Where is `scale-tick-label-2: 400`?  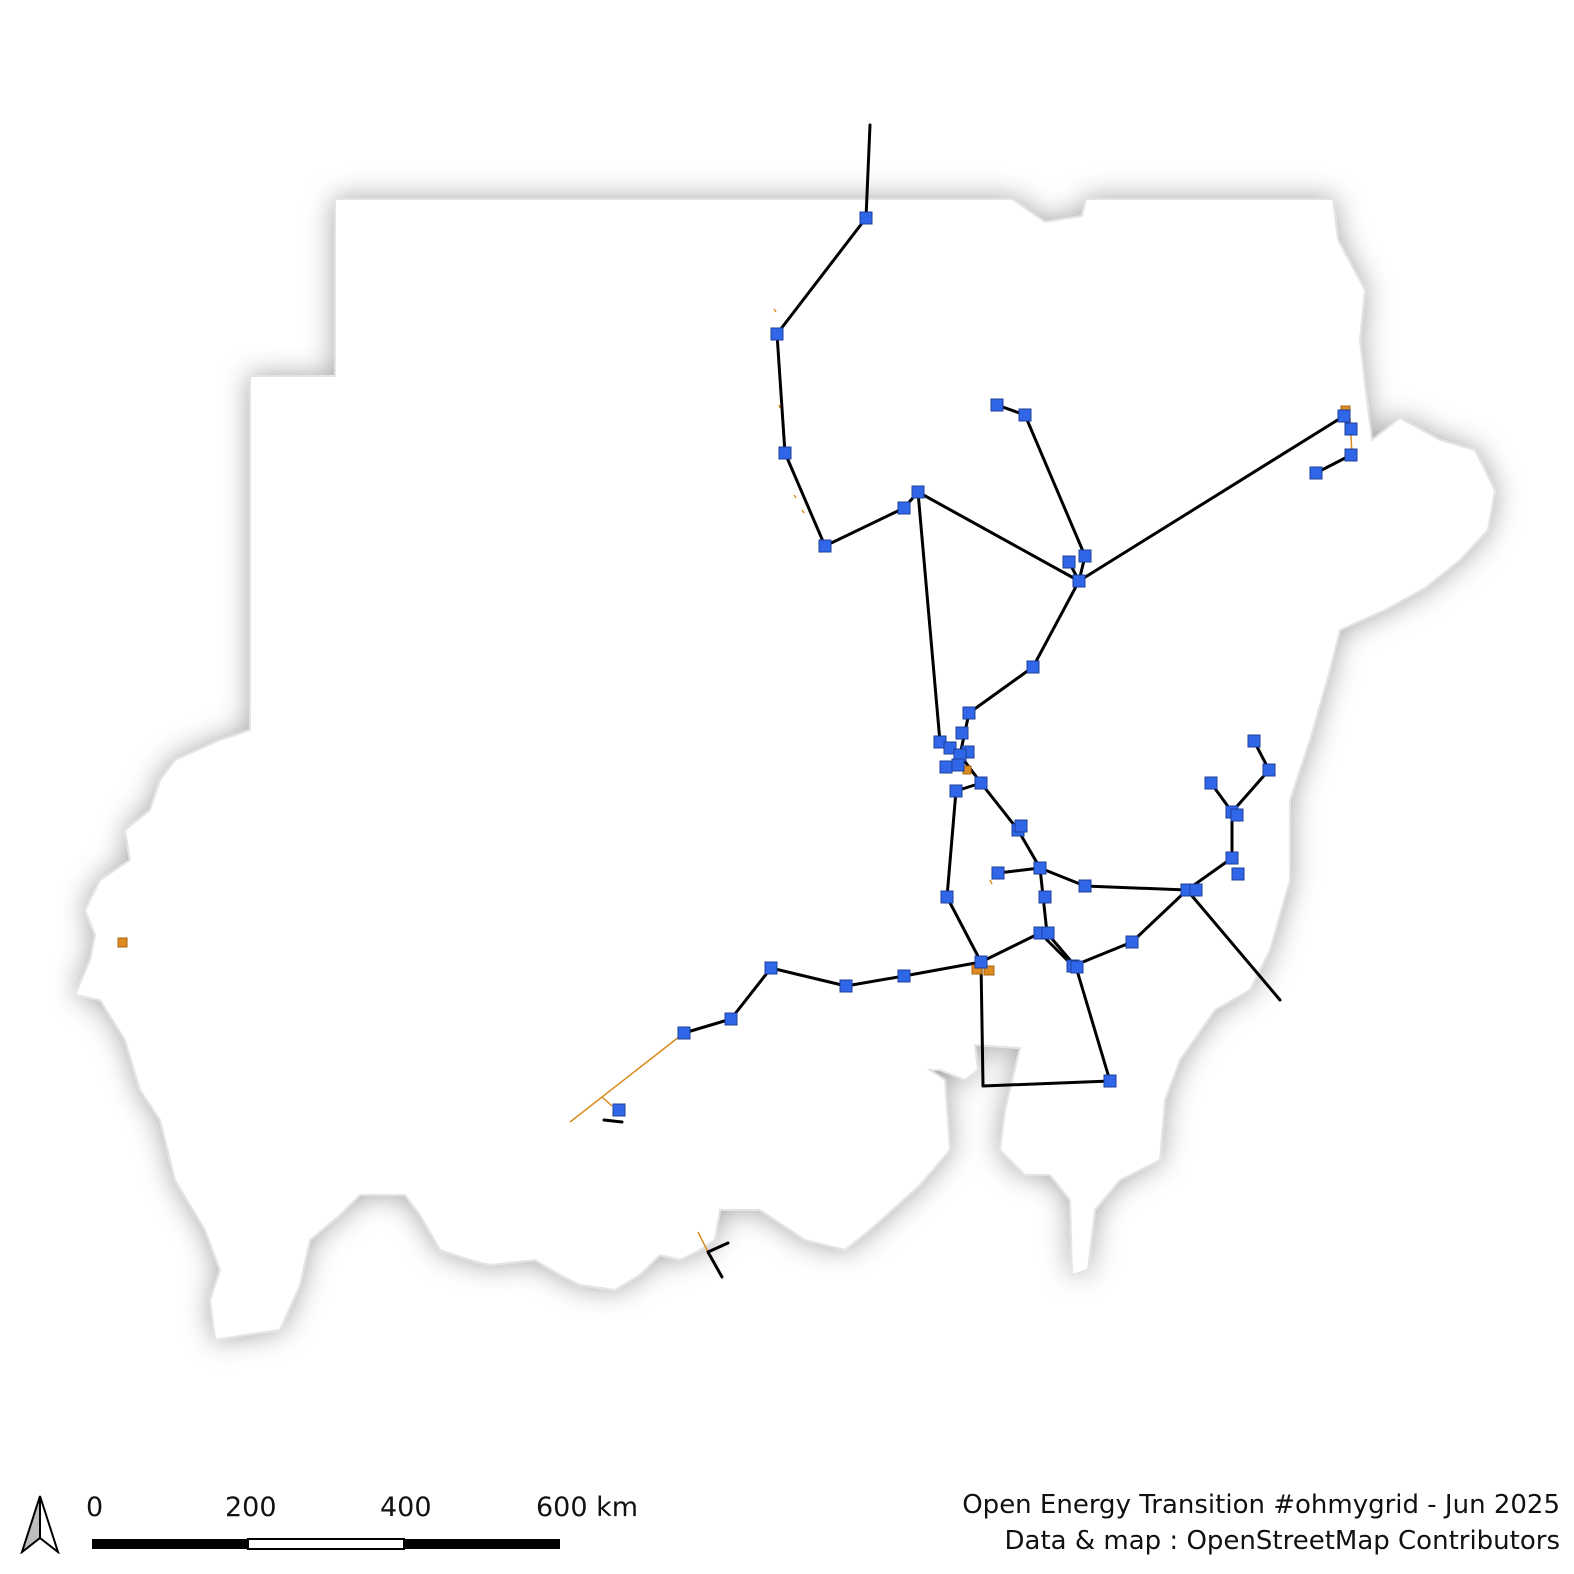 scale-tick-label-2: 400 is located at coordinates (406, 1507).